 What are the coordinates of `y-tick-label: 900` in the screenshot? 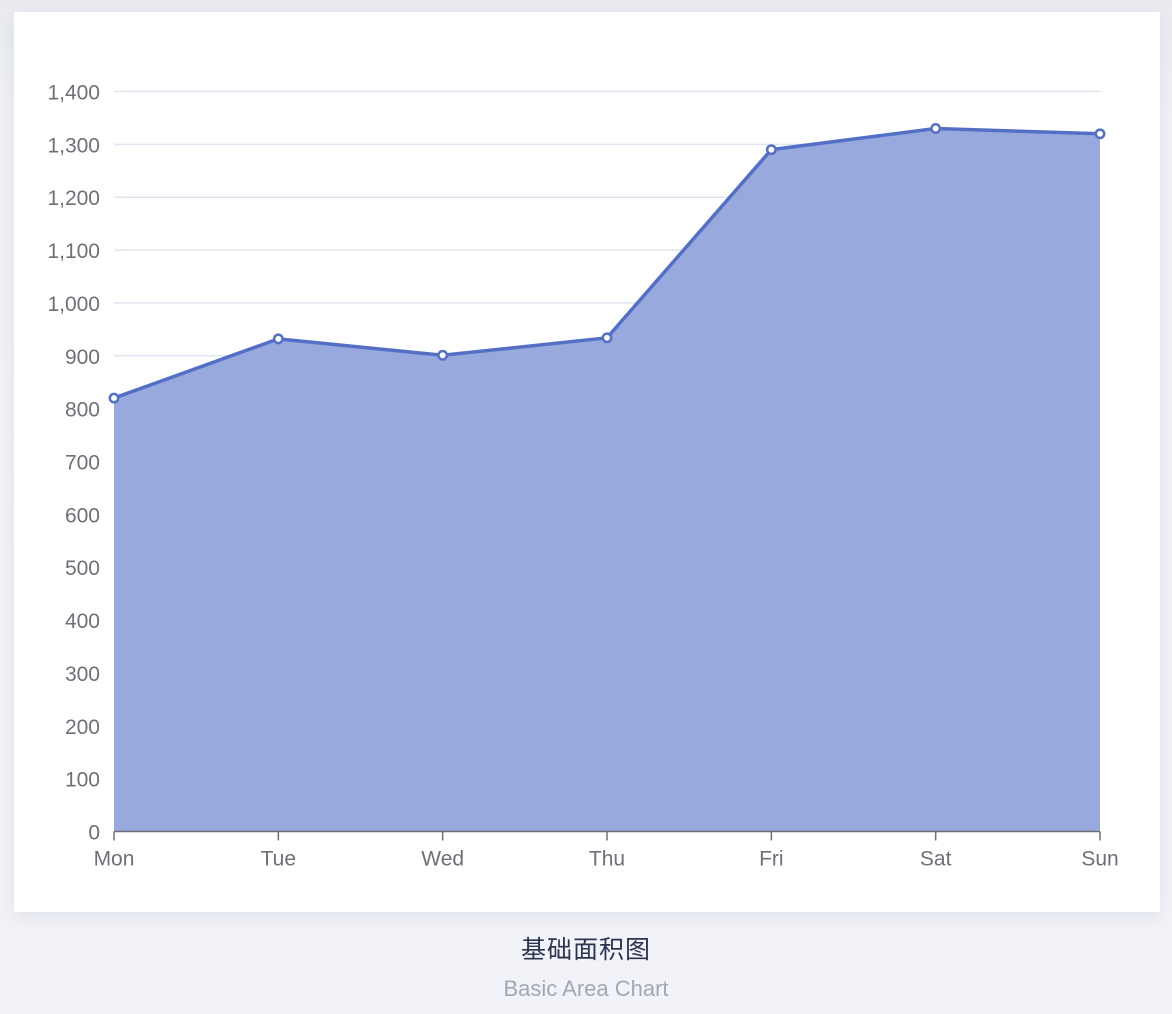 It's located at (82, 357).